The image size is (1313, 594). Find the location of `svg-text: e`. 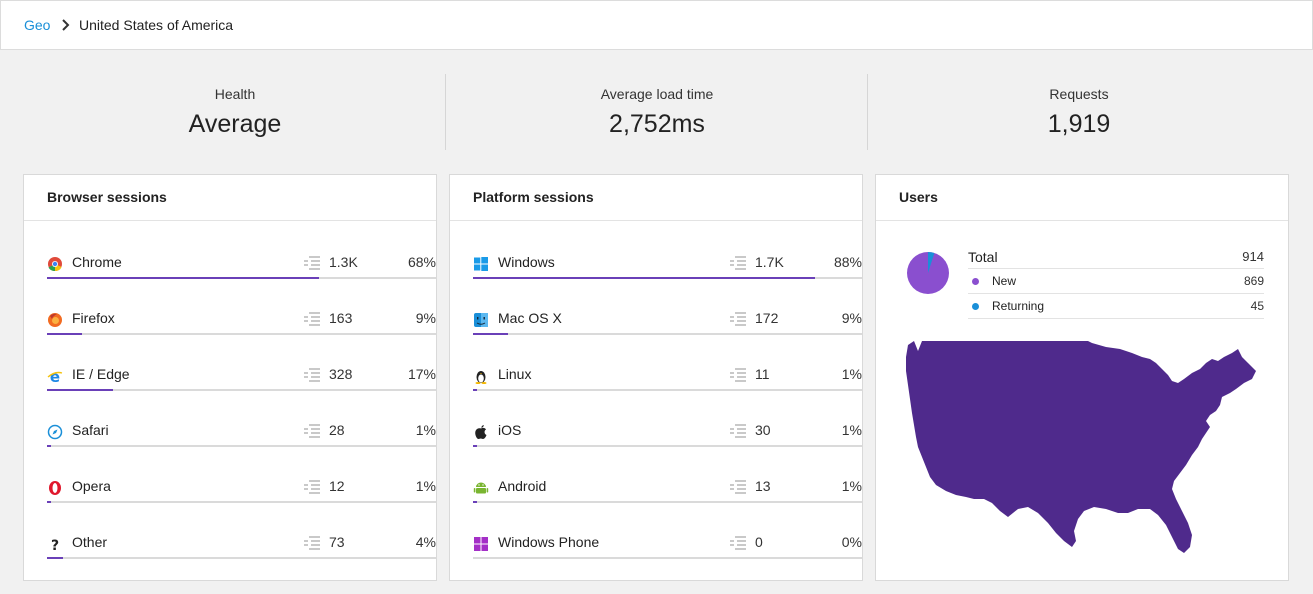

svg-text: e is located at coordinates (55, 376).